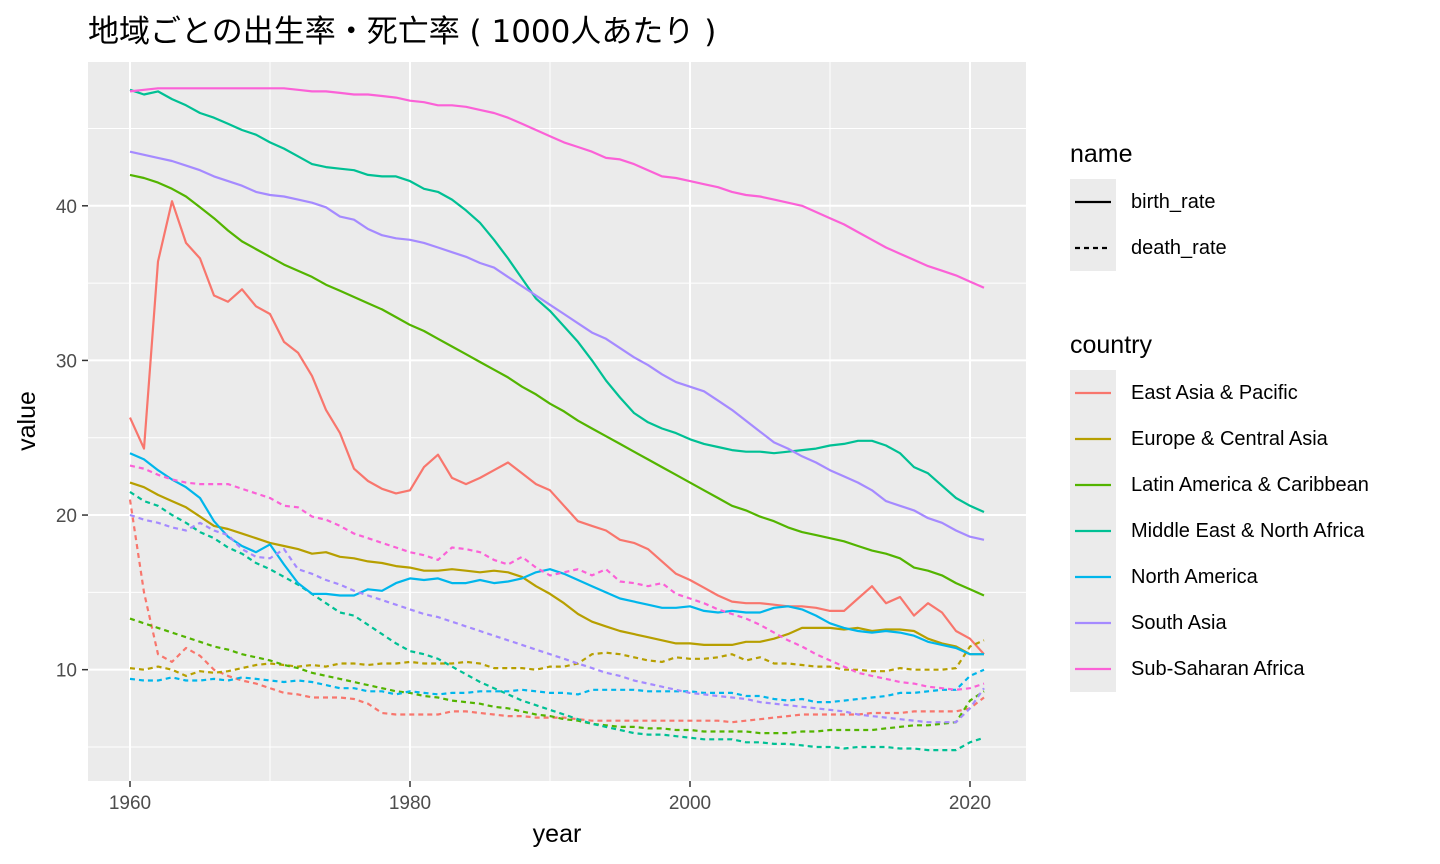 Image resolution: width=1440 pixels, height=864 pixels. Describe the element at coordinates (1093, 623) in the screenshot. I see `legend-item-south-asia-key` at that location.